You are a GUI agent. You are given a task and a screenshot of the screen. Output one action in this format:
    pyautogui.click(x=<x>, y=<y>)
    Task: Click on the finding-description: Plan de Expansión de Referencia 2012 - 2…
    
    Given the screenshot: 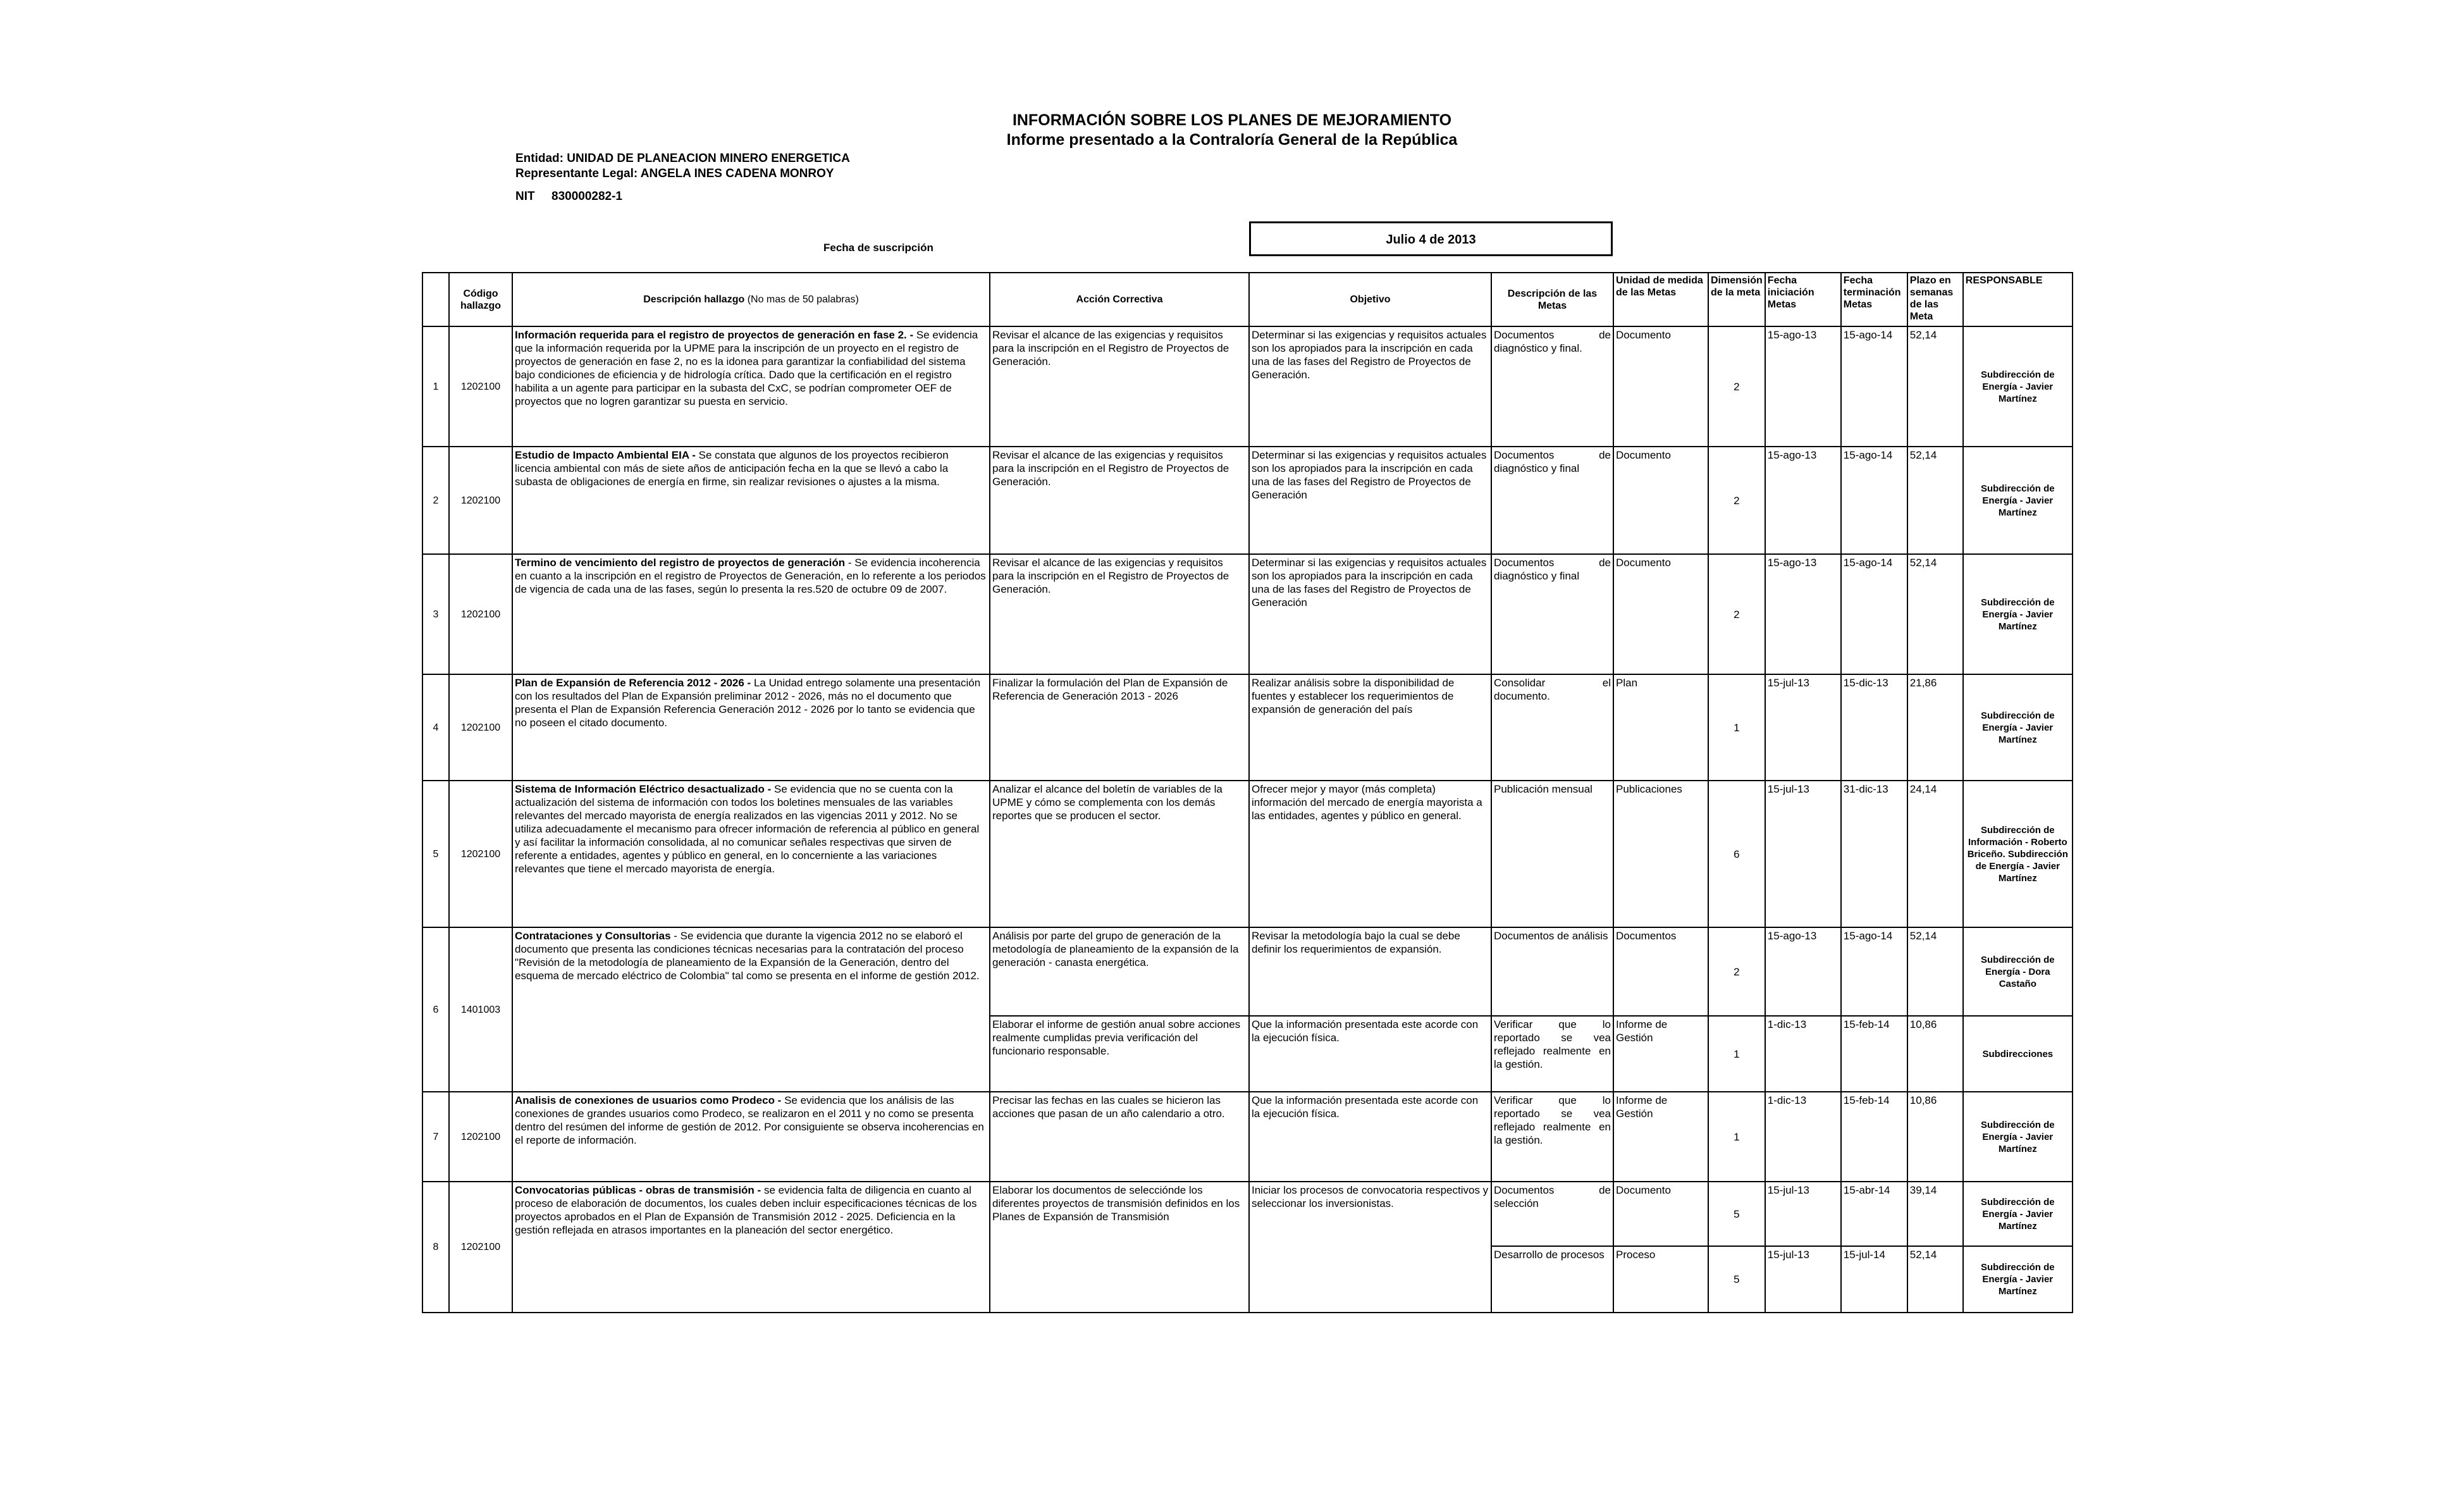 What is the action you would take?
    pyautogui.click(x=751, y=727)
    